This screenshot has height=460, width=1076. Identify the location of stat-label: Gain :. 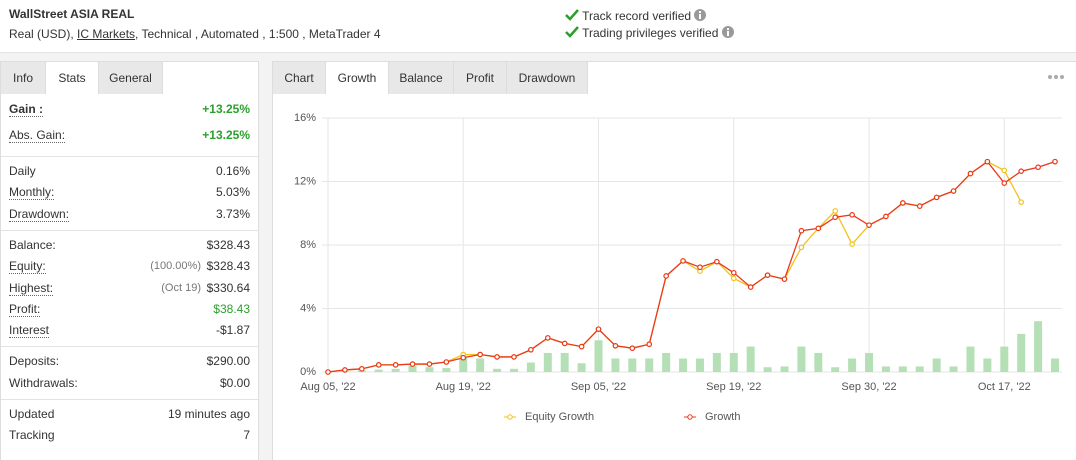
(26, 109).